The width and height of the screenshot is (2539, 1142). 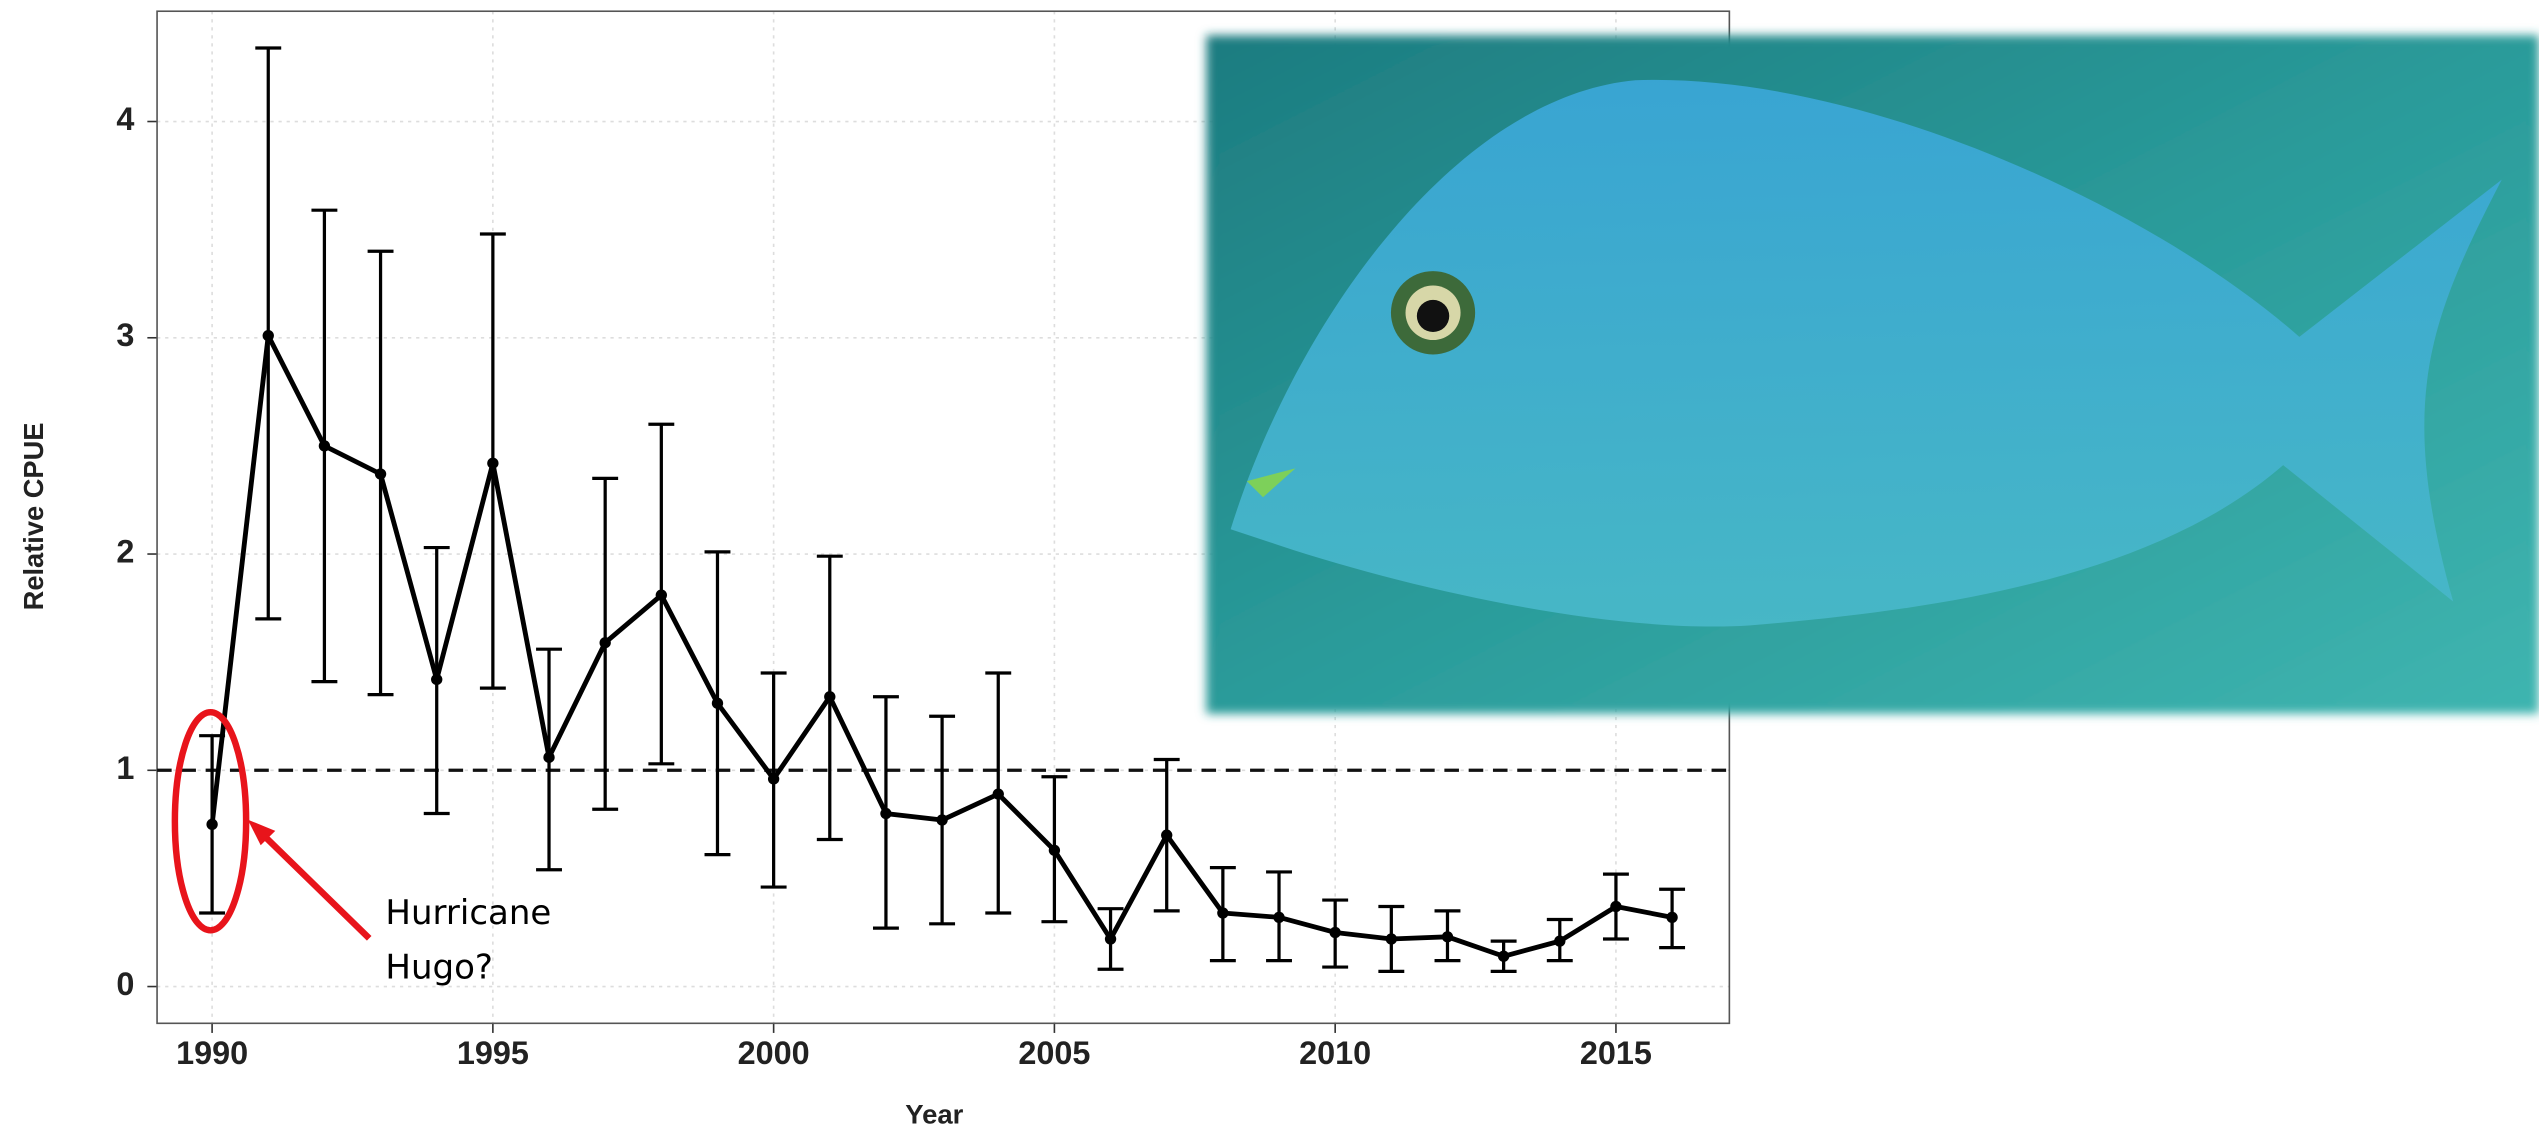 What do you see at coordinates (261, 832) in the screenshot?
I see `arrow-head` at bounding box center [261, 832].